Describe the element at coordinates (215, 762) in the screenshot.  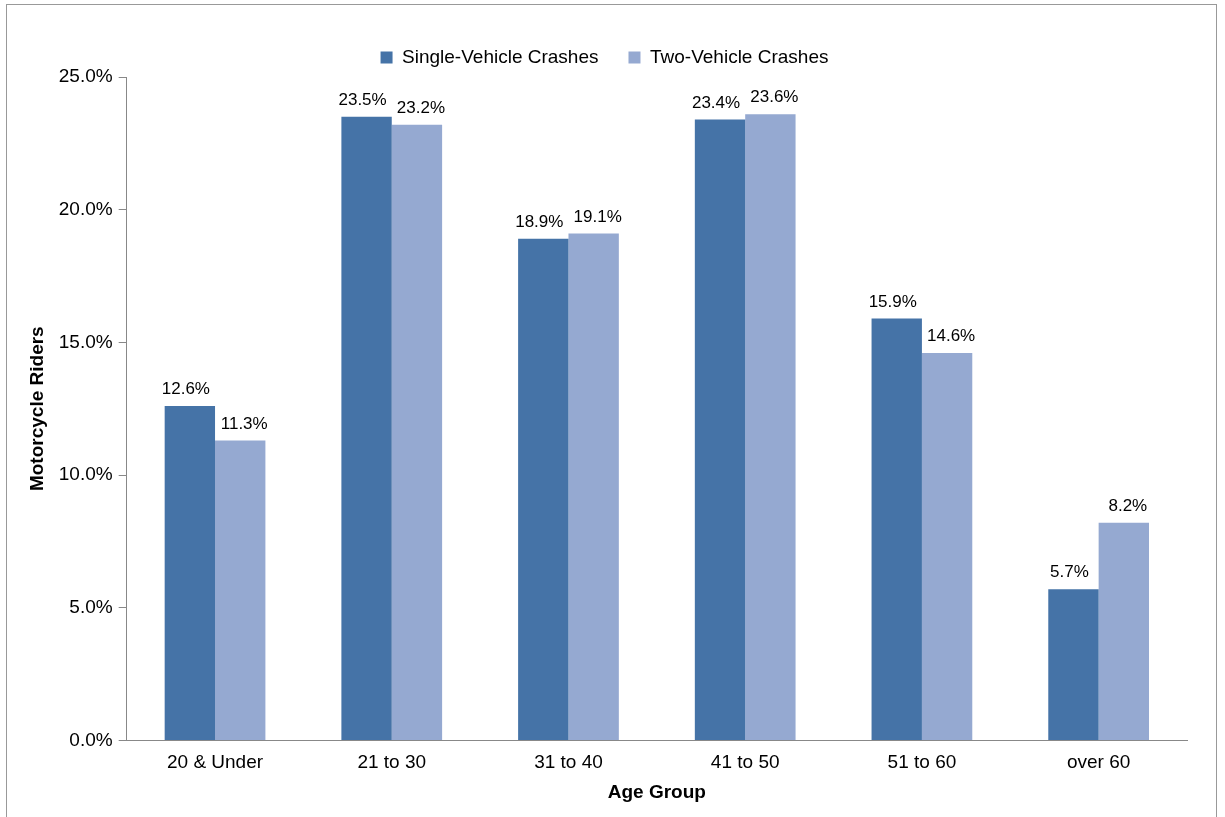
I see `x-tick-label: 20 & Under` at that location.